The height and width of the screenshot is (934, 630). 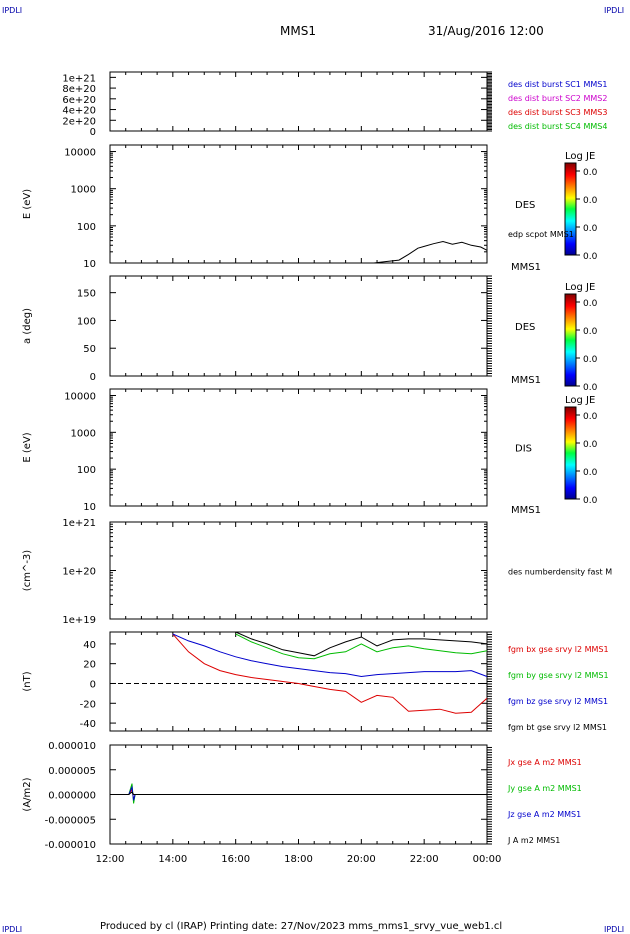 What do you see at coordinates (558, 649) in the screenshot?
I see `legend-entry: fgm bx gse srvy l2 MMS1` at bounding box center [558, 649].